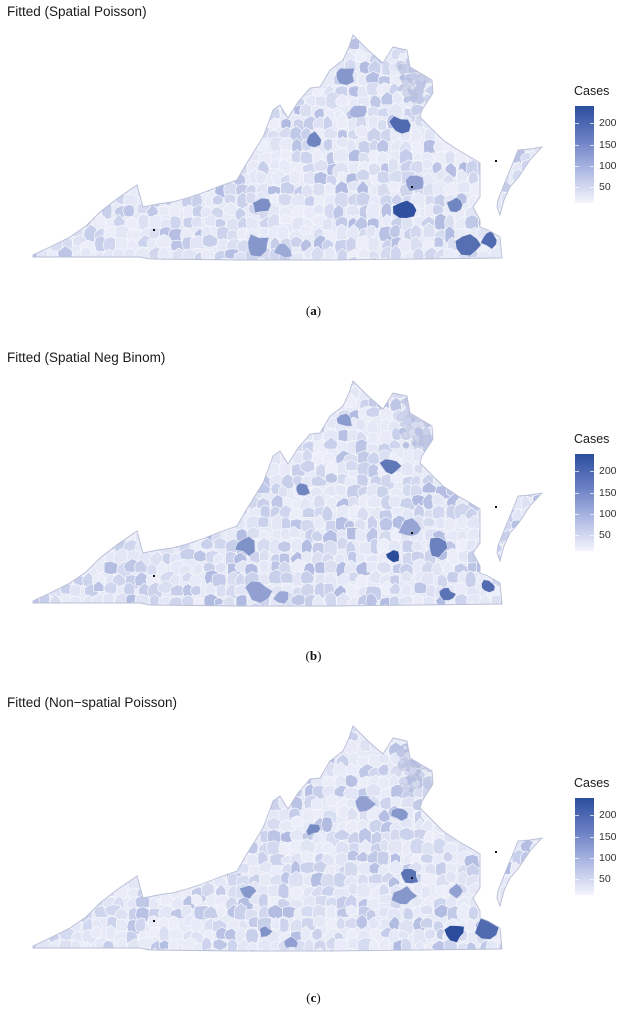  I want to click on figure-caption: (a), so click(313, 311).